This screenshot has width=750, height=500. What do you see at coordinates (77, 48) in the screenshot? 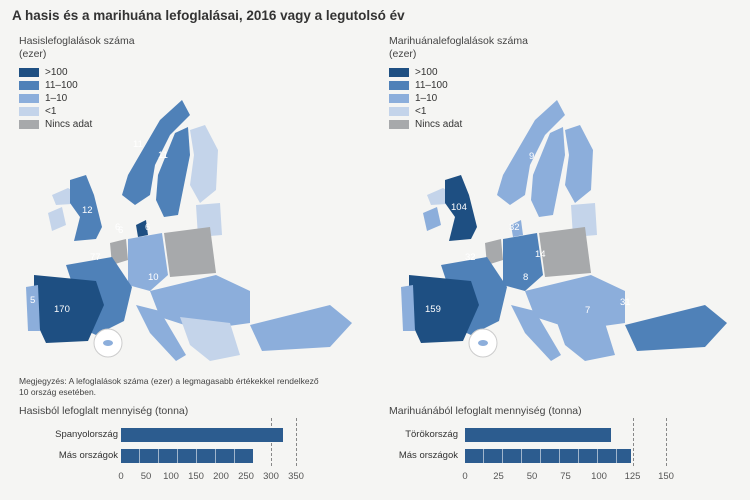
I see `left-panel-title: Hasislefoglalások száma (ezer)` at bounding box center [77, 48].